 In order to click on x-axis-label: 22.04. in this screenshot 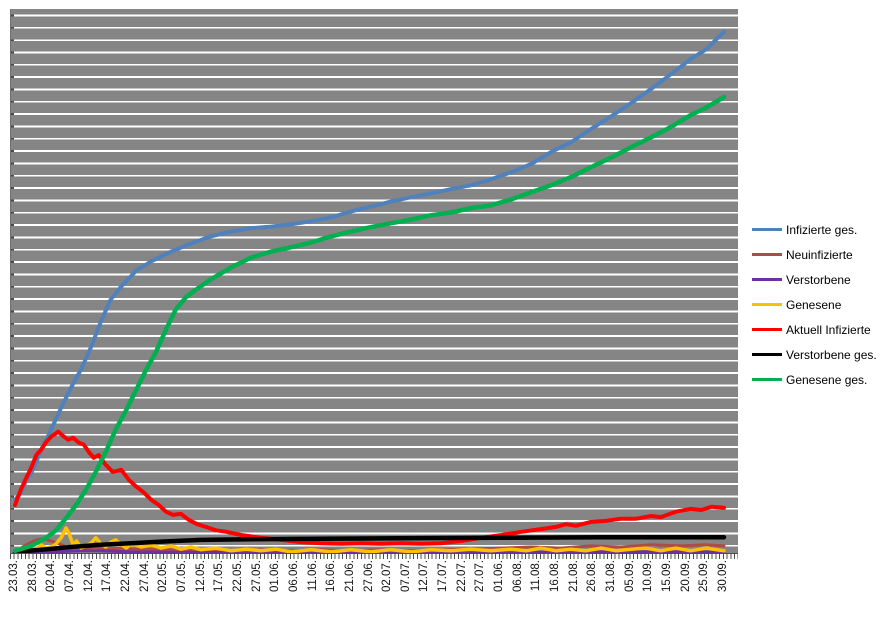, I will do `click(125, 576)`.